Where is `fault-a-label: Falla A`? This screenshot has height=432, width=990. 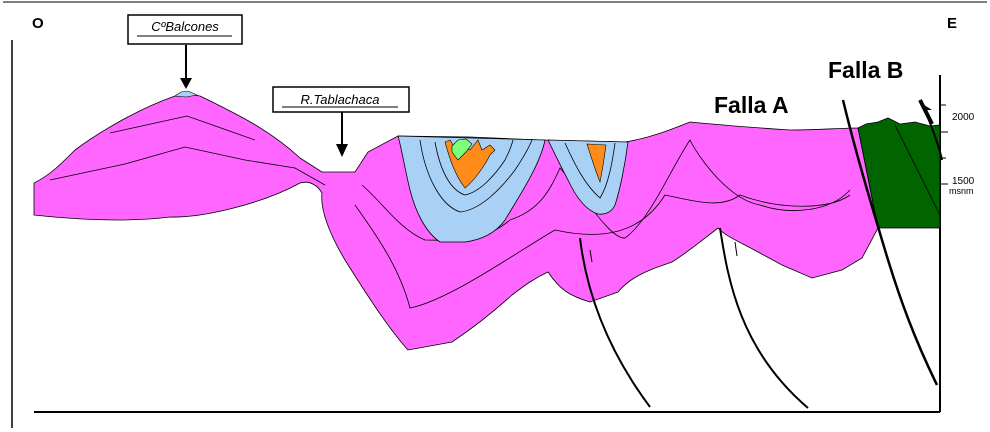 fault-a-label: Falla A is located at coordinates (751, 105).